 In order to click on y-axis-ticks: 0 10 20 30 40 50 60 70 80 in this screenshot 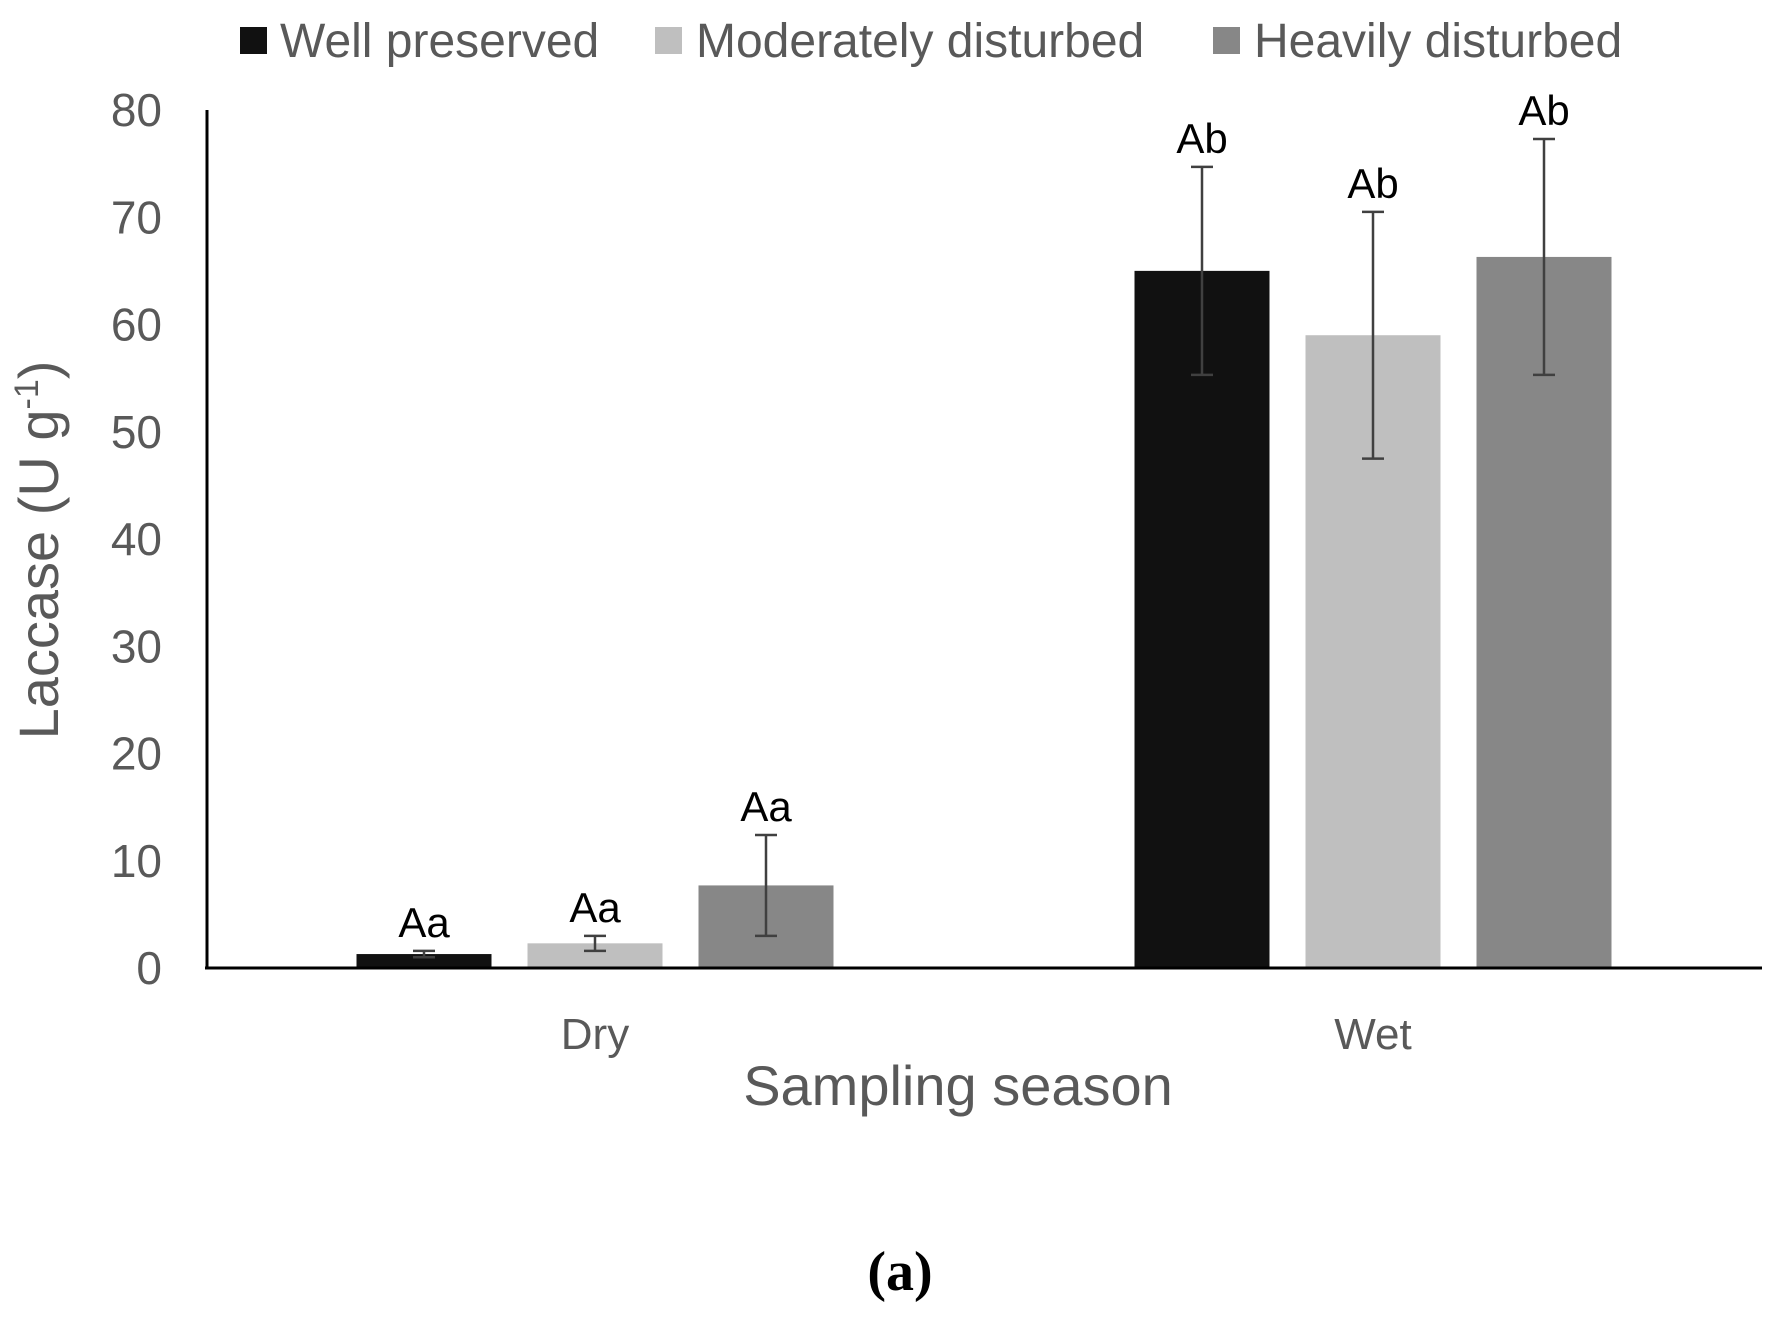, I will do `click(136, 539)`.